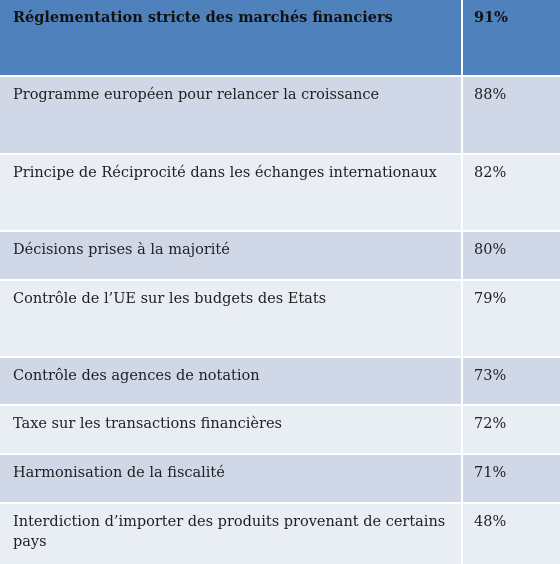  Describe the element at coordinates (510, 193) in the screenshot. I see `row-value: 82%` at that location.